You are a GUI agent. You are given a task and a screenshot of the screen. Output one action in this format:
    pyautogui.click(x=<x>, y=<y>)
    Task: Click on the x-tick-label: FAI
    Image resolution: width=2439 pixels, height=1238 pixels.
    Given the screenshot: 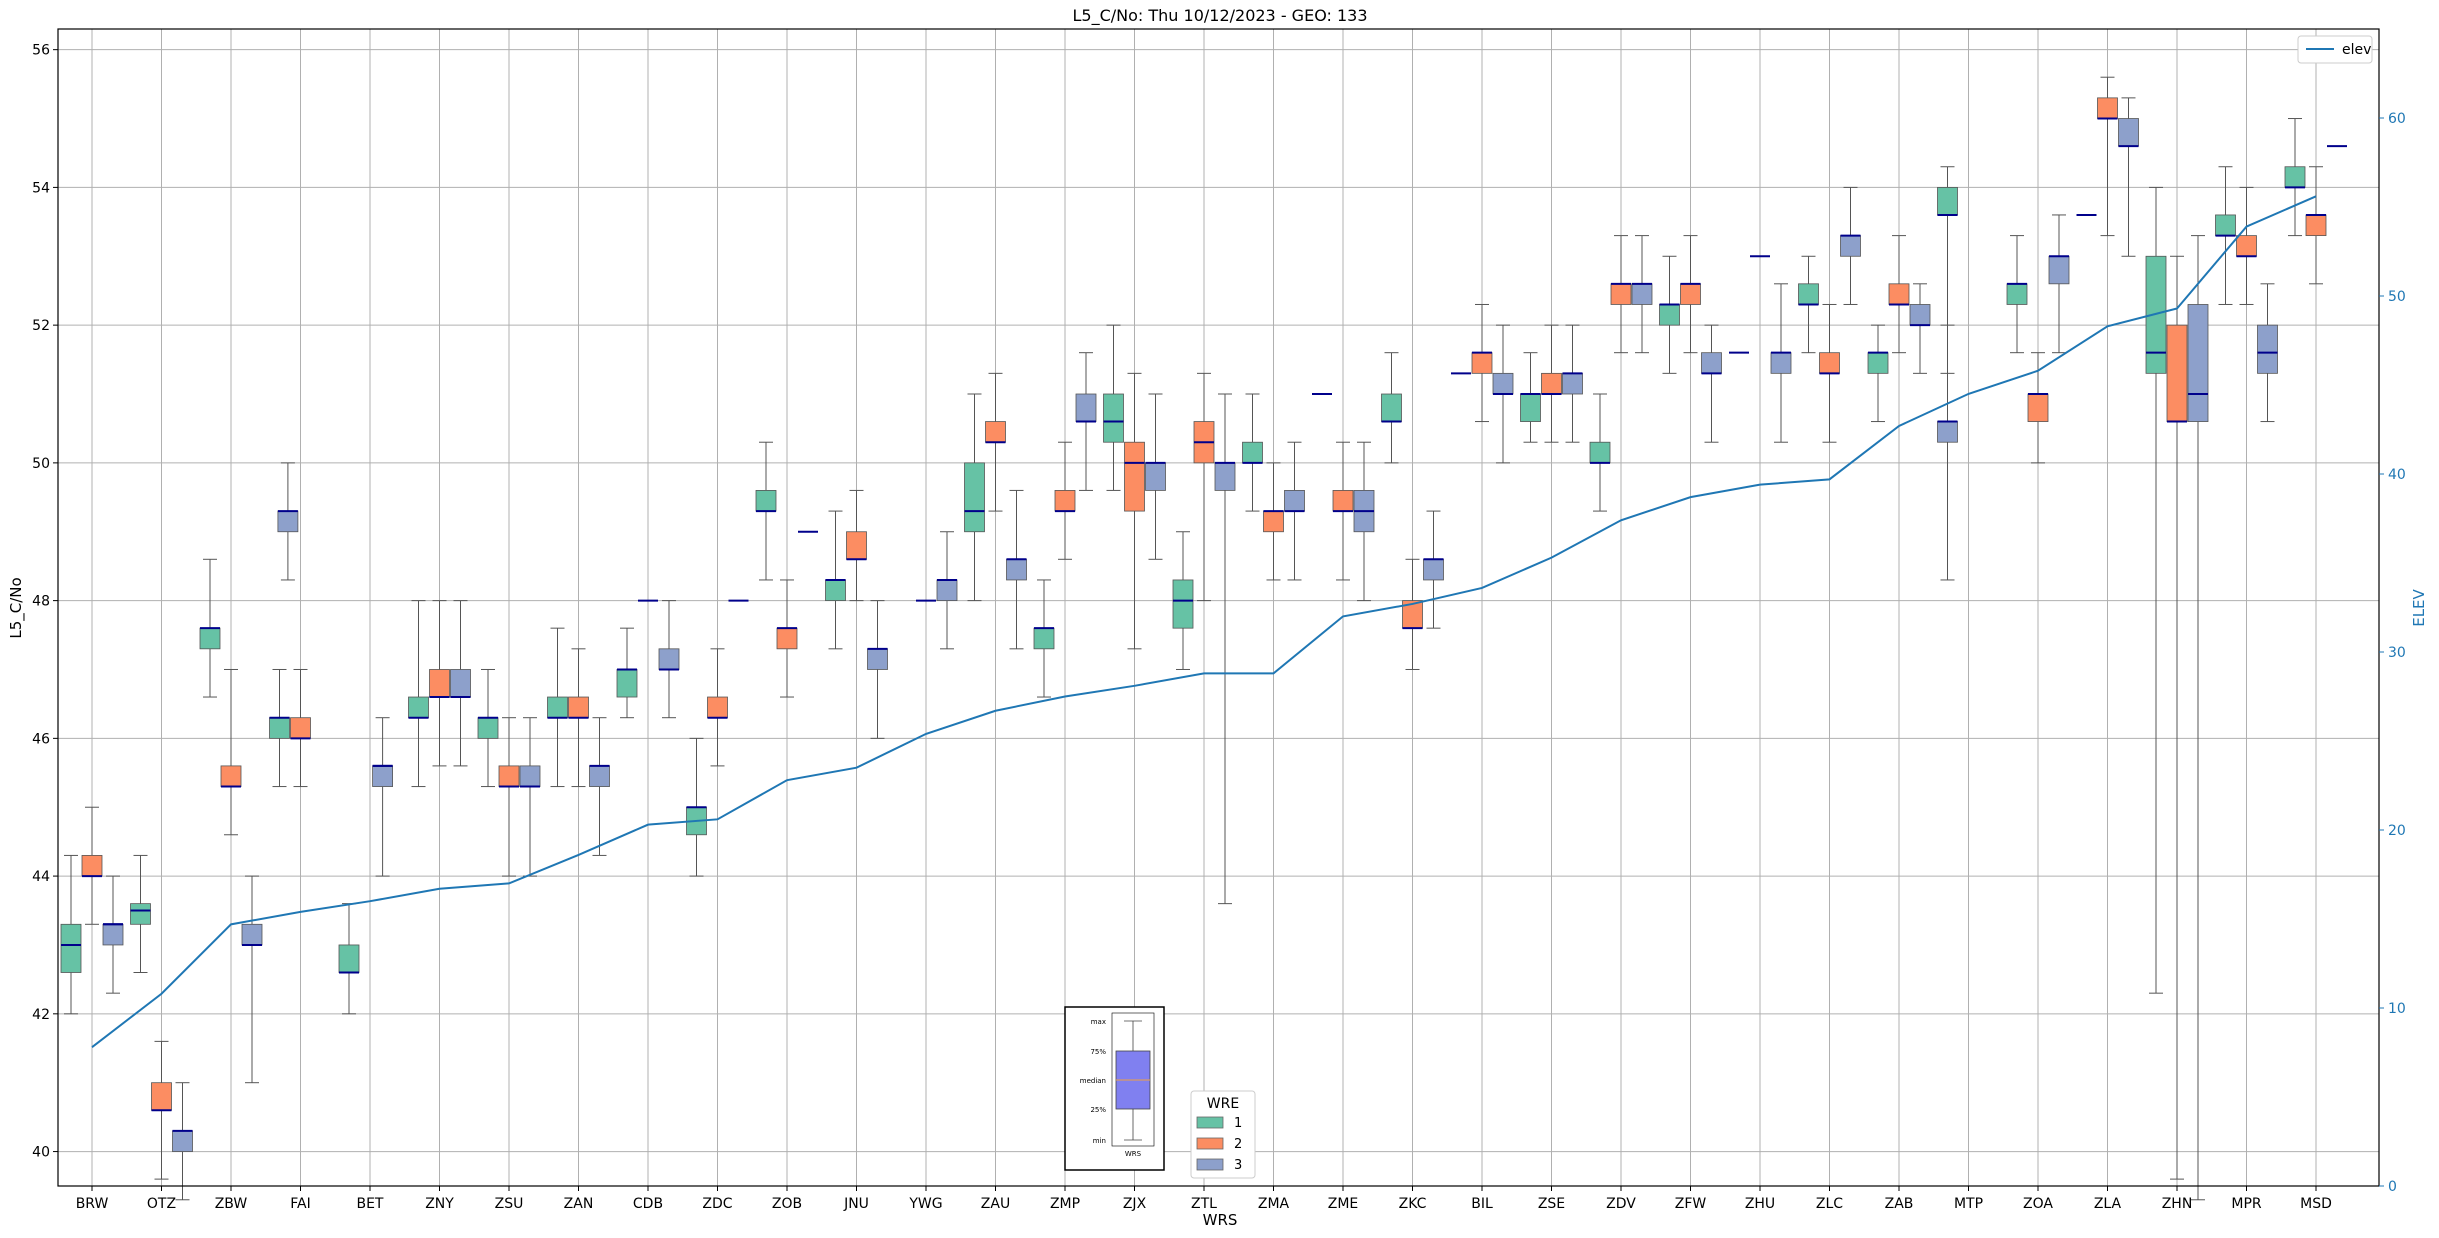 What is the action you would take?
    pyautogui.click(x=300, y=1204)
    